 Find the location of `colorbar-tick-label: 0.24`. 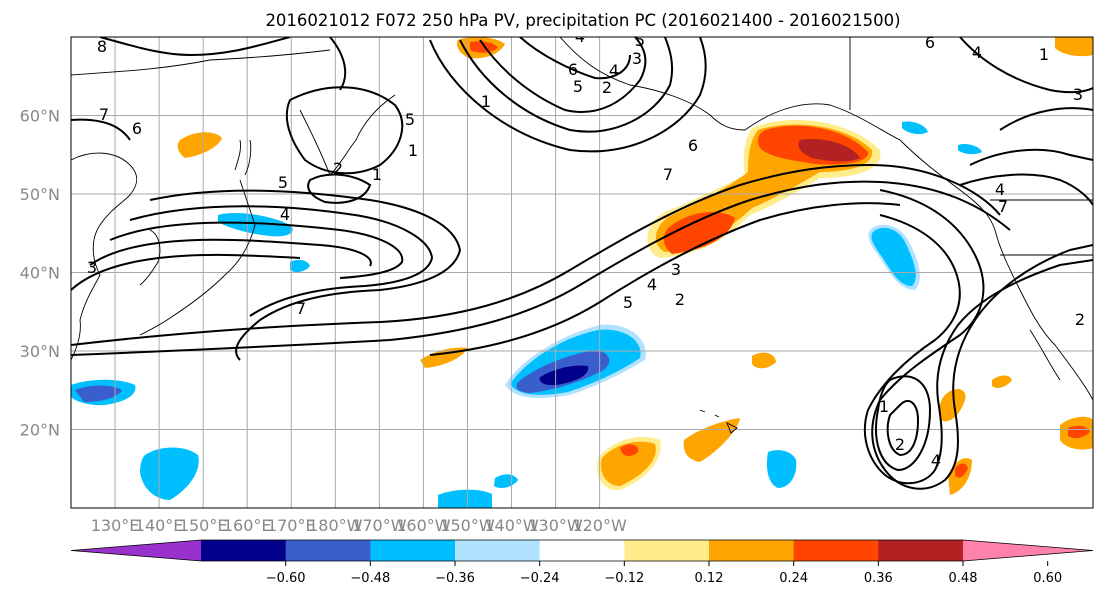

colorbar-tick-label: 0.24 is located at coordinates (793, 578).